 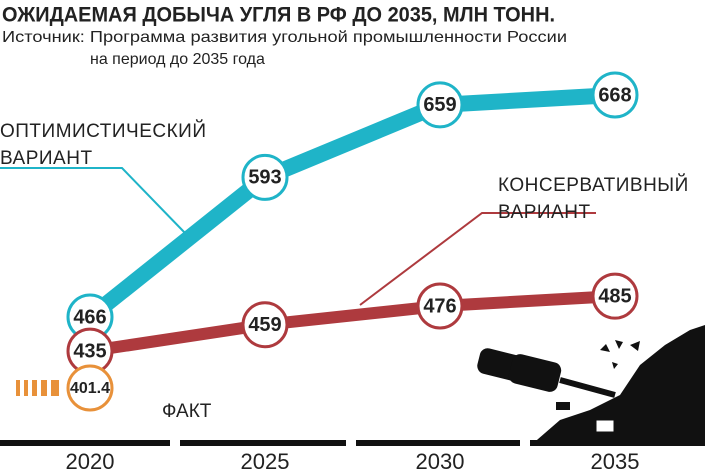 What do you see at coordinates (440, 461) in the screenshot?
I see `x-tick-label: 2030` at bounding box center [440, 461].